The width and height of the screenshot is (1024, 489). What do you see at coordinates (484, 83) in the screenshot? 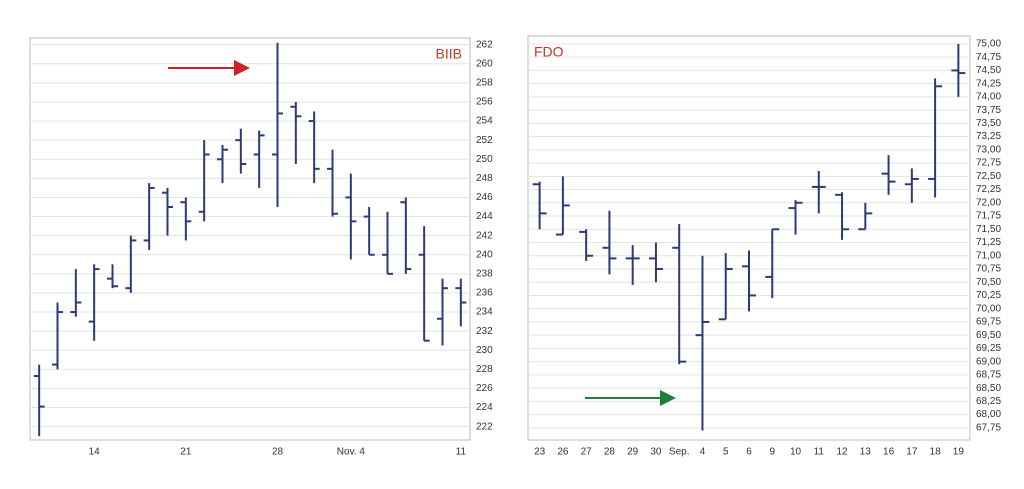
I see `y-tick-label: 258` at bounding box center [484, 83].